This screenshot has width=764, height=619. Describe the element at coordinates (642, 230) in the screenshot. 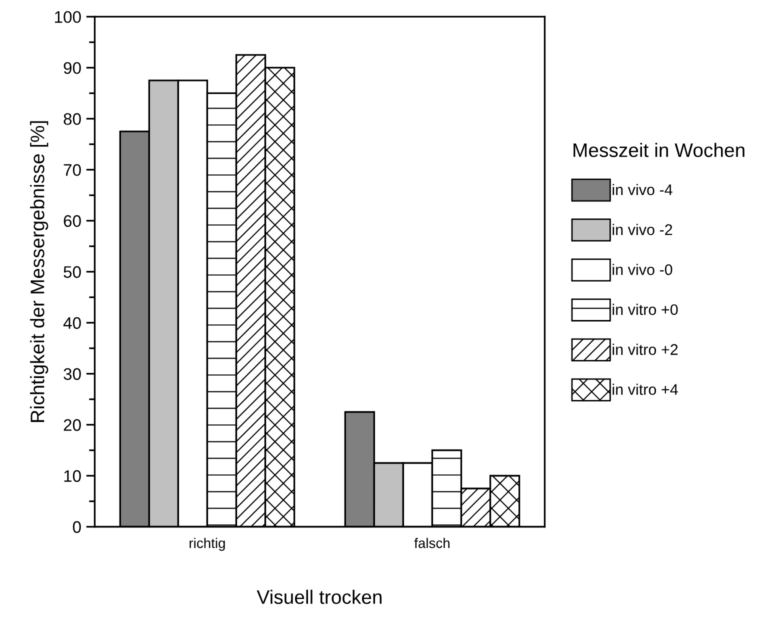

I see `legend-label: in vivo -2` at that location.